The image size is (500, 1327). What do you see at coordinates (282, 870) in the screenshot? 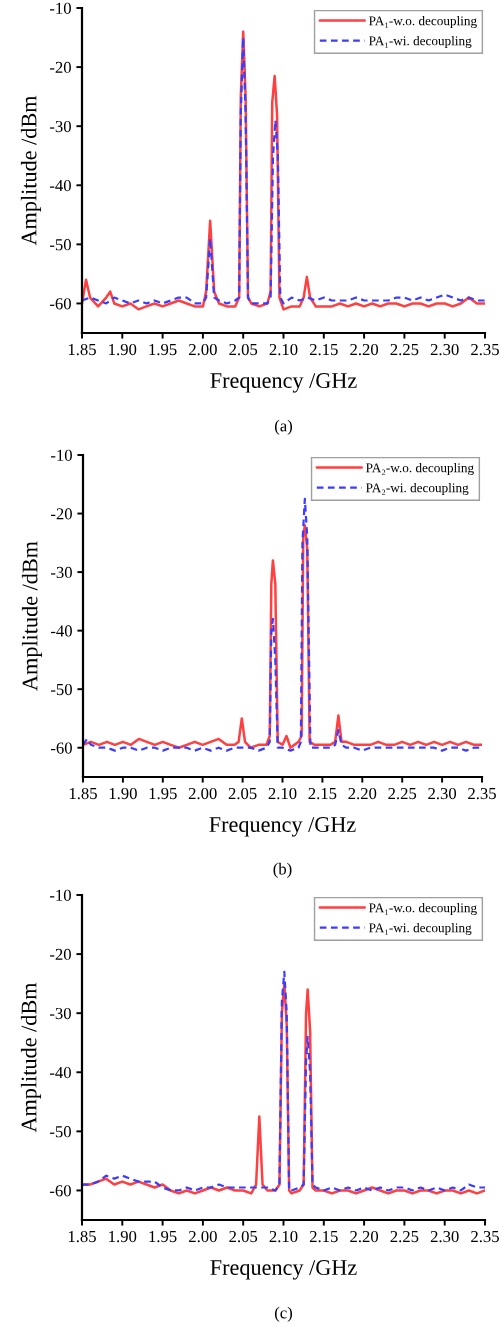
I see `text: (b)` at bounding box center [282, 870].